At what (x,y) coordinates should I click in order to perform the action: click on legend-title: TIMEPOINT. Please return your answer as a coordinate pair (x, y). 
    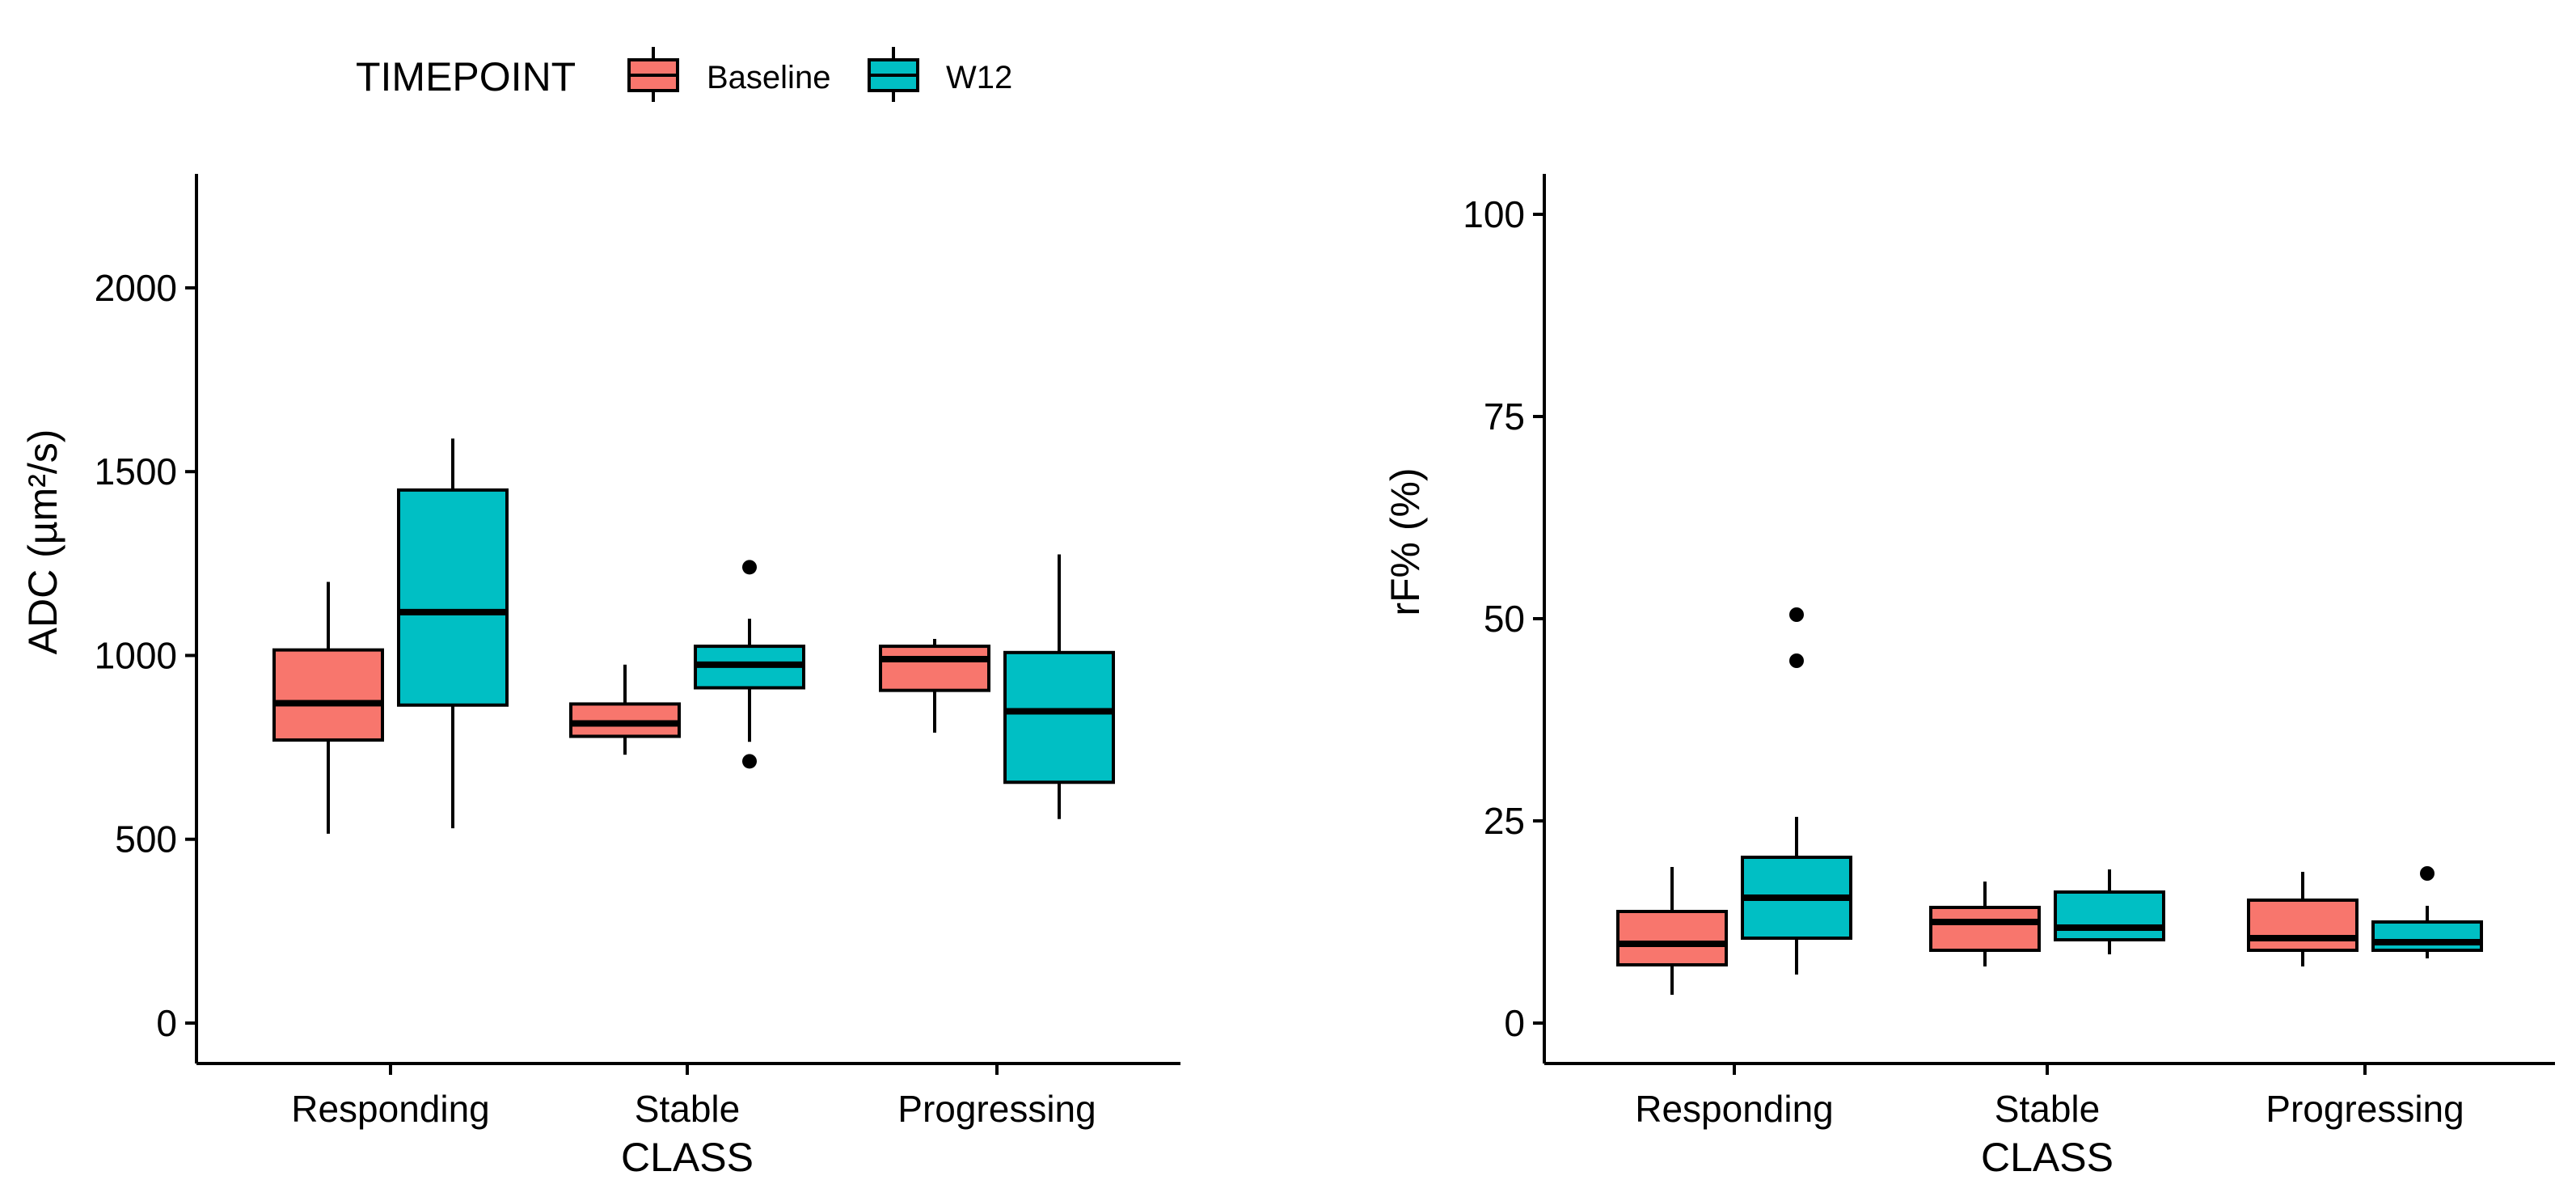
    Looking at the image, I should click on (466, 76).